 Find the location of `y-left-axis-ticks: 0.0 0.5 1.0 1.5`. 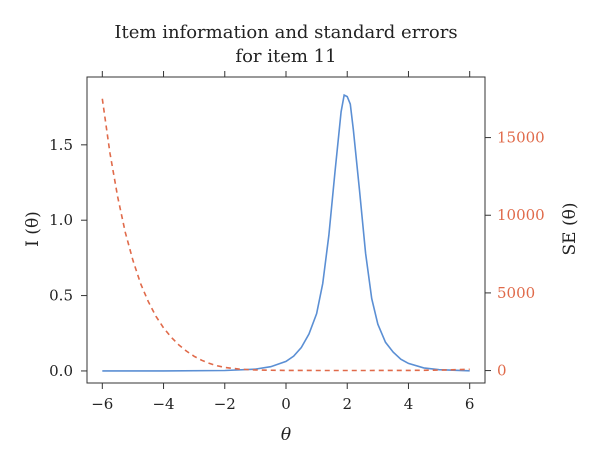

y-left-axis-ticks: 0.0 0.5 1.0 1.5 is located at coordinates (68, 258).